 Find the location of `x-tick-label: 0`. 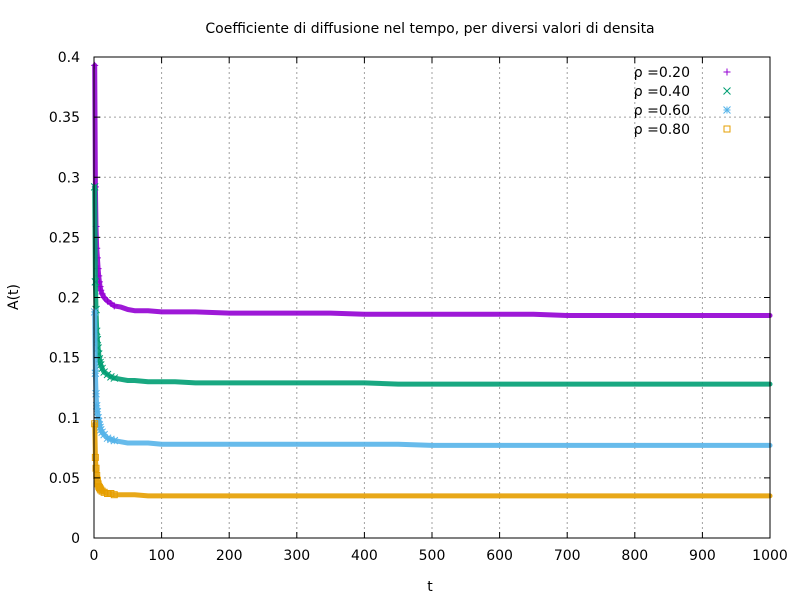

x-tick-label: 0 is located at coordinates (94, 556).